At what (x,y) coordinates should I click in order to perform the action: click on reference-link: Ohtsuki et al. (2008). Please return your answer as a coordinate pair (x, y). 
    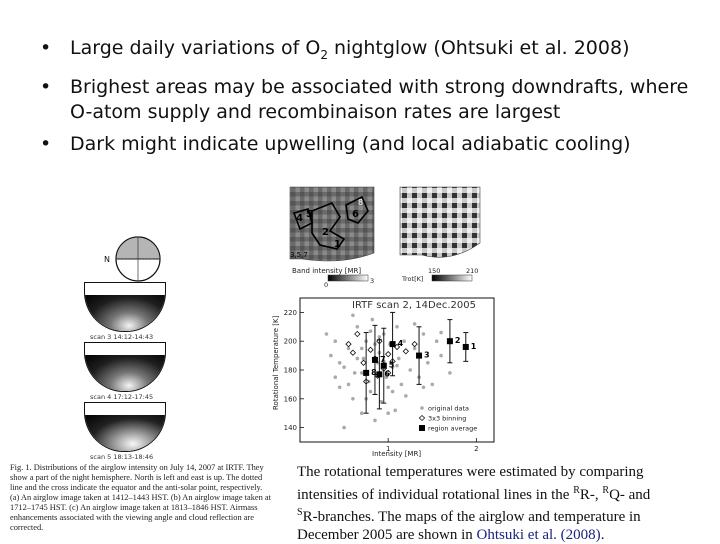
    Looking at the image, I should click on (538, 534).